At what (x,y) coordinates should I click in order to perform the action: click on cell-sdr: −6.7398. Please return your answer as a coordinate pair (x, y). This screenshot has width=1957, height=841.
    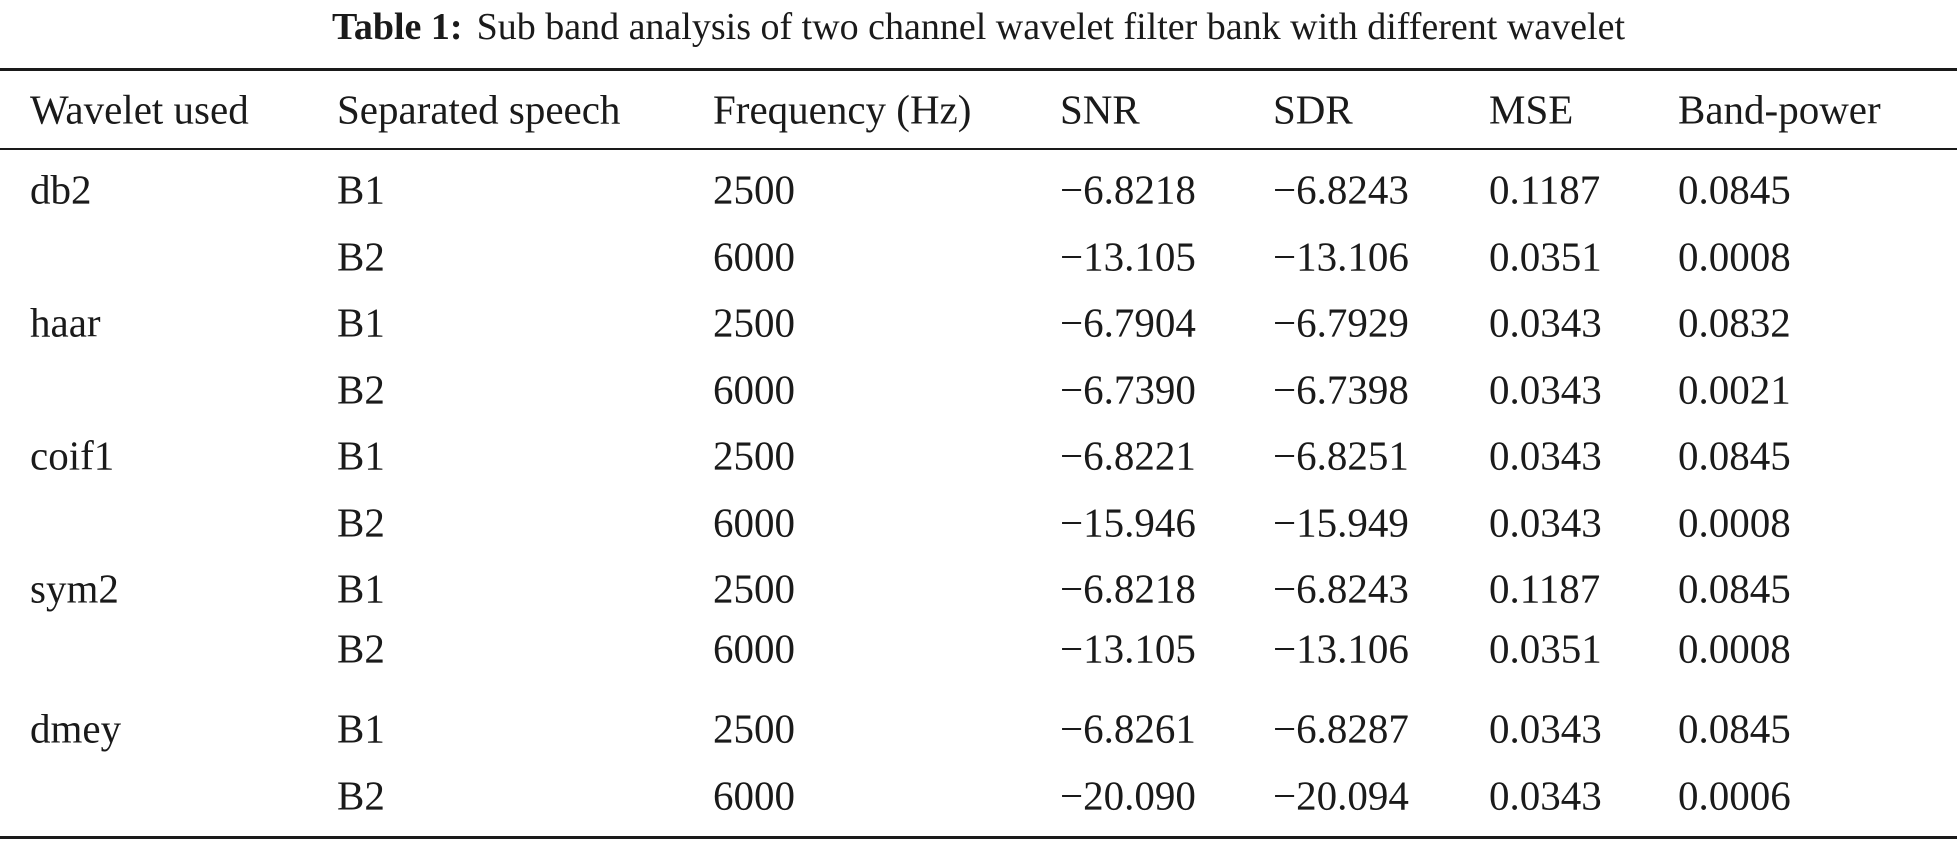
    Looking at the image, I should click on (1341, 389).